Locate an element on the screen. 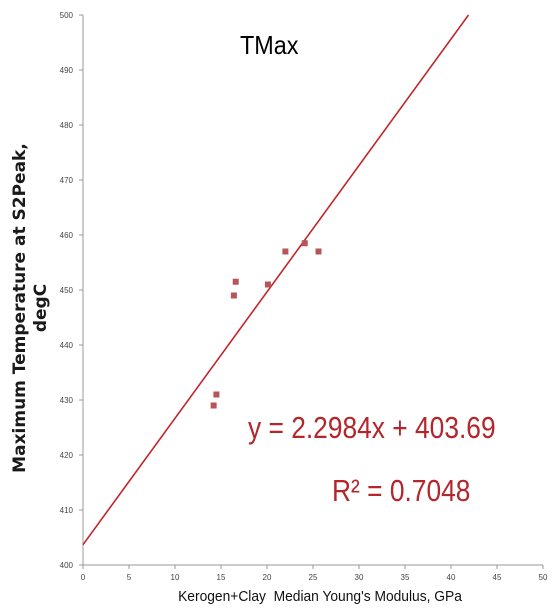  x-tick-label: 20 is located at coordinates (267, 577).